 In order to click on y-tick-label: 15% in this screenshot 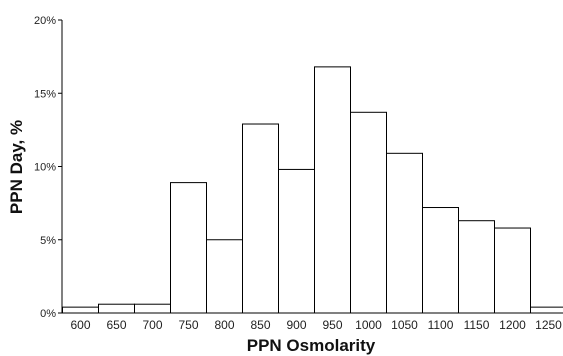, I will do `click(45, 94)`.